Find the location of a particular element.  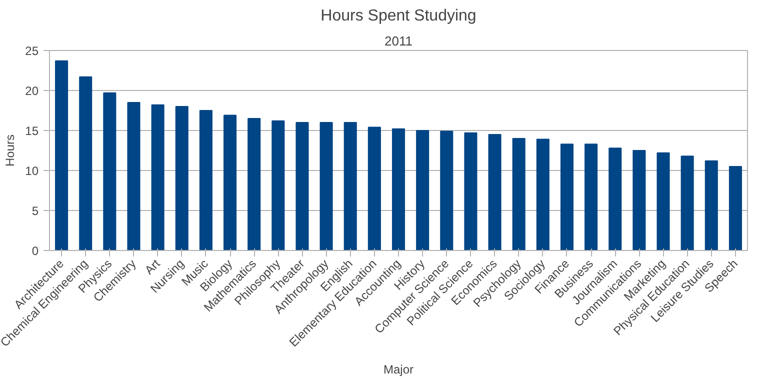

y-axis-title: Hours is located at coordinates (10, 150).